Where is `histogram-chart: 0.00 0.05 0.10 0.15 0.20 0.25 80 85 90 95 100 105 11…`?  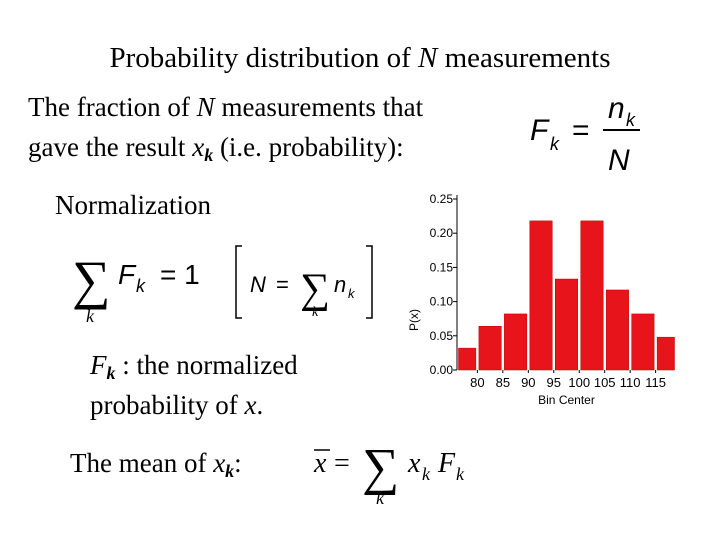 histogram-chart: 0.00 0.05 0.10 0.15 0.20 0.25 80 85 90 95 100 105 11… is located at coordinates (541, 299).